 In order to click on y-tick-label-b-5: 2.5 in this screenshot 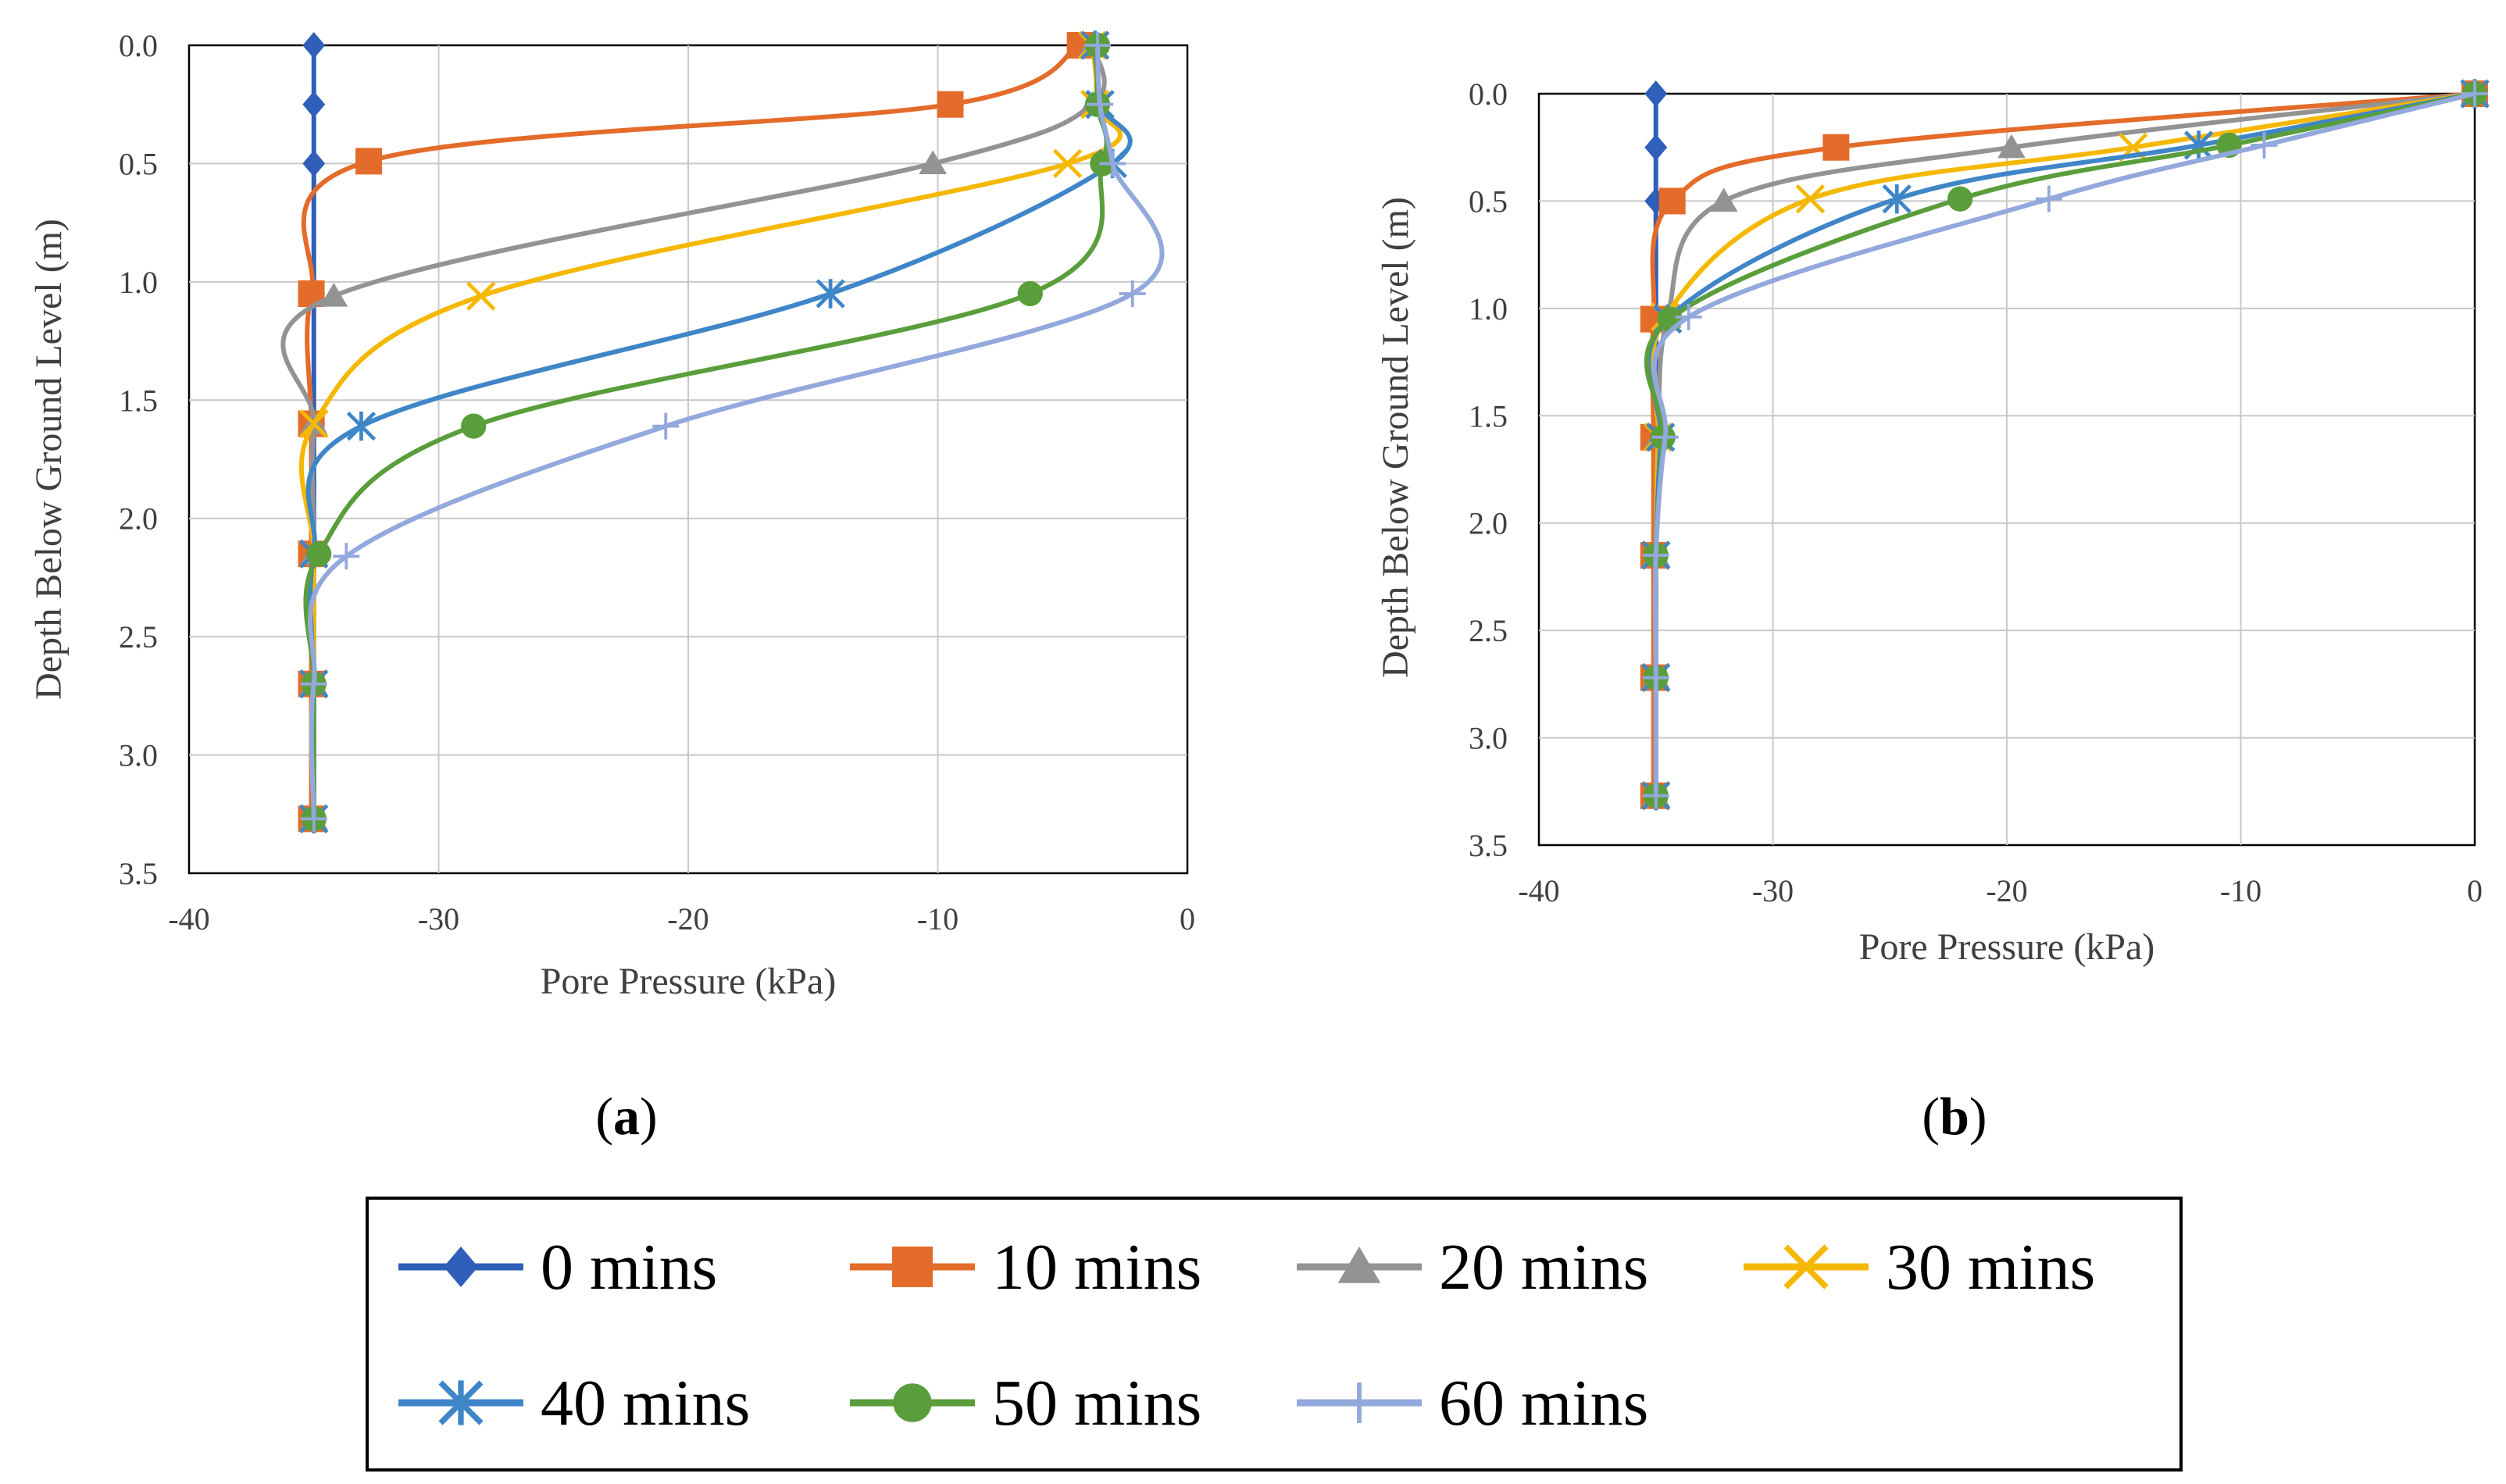, I will do `click(1488, 630)`.